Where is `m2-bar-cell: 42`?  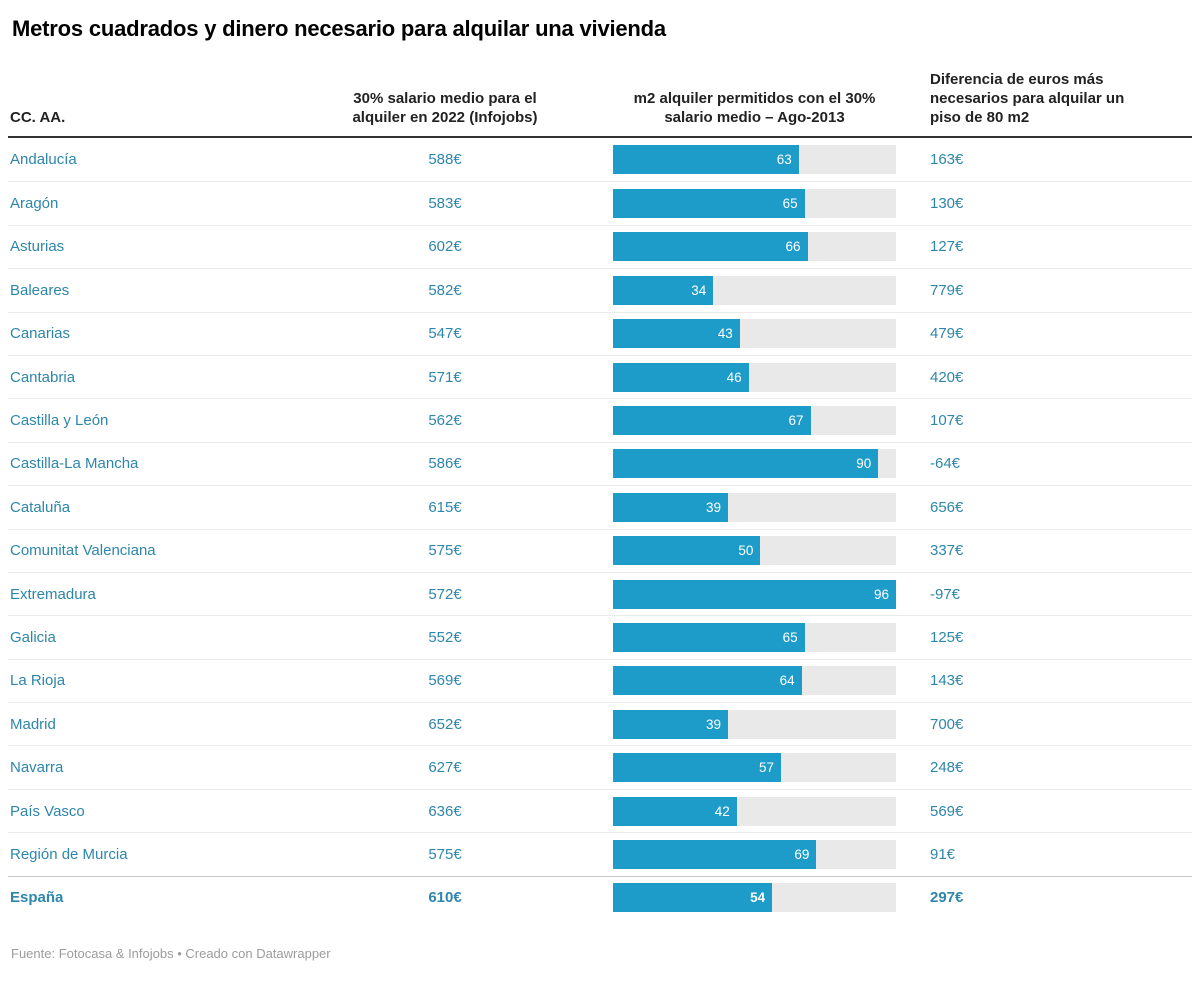
m2-bar-cell: 42 is located at coordinates (728, 811).